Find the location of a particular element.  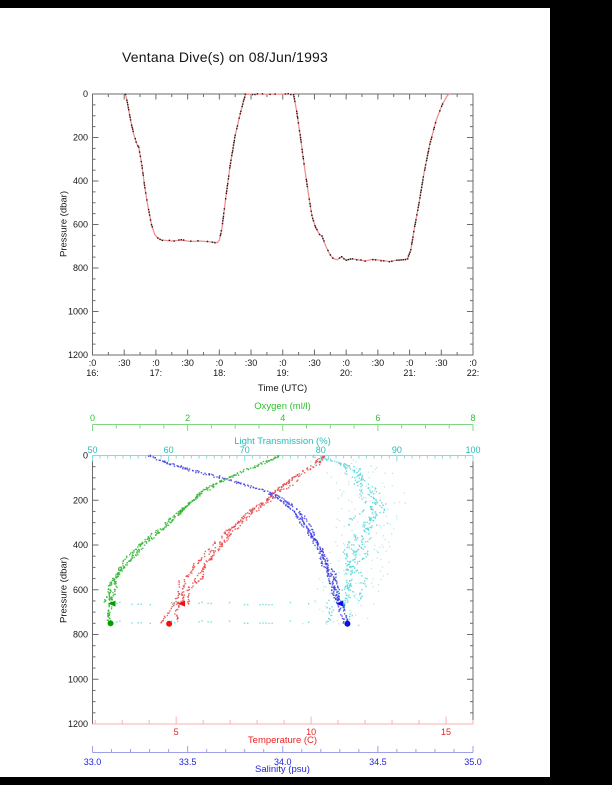

time-axis-title: Time (UTC) is located at coordinates (282, 388).